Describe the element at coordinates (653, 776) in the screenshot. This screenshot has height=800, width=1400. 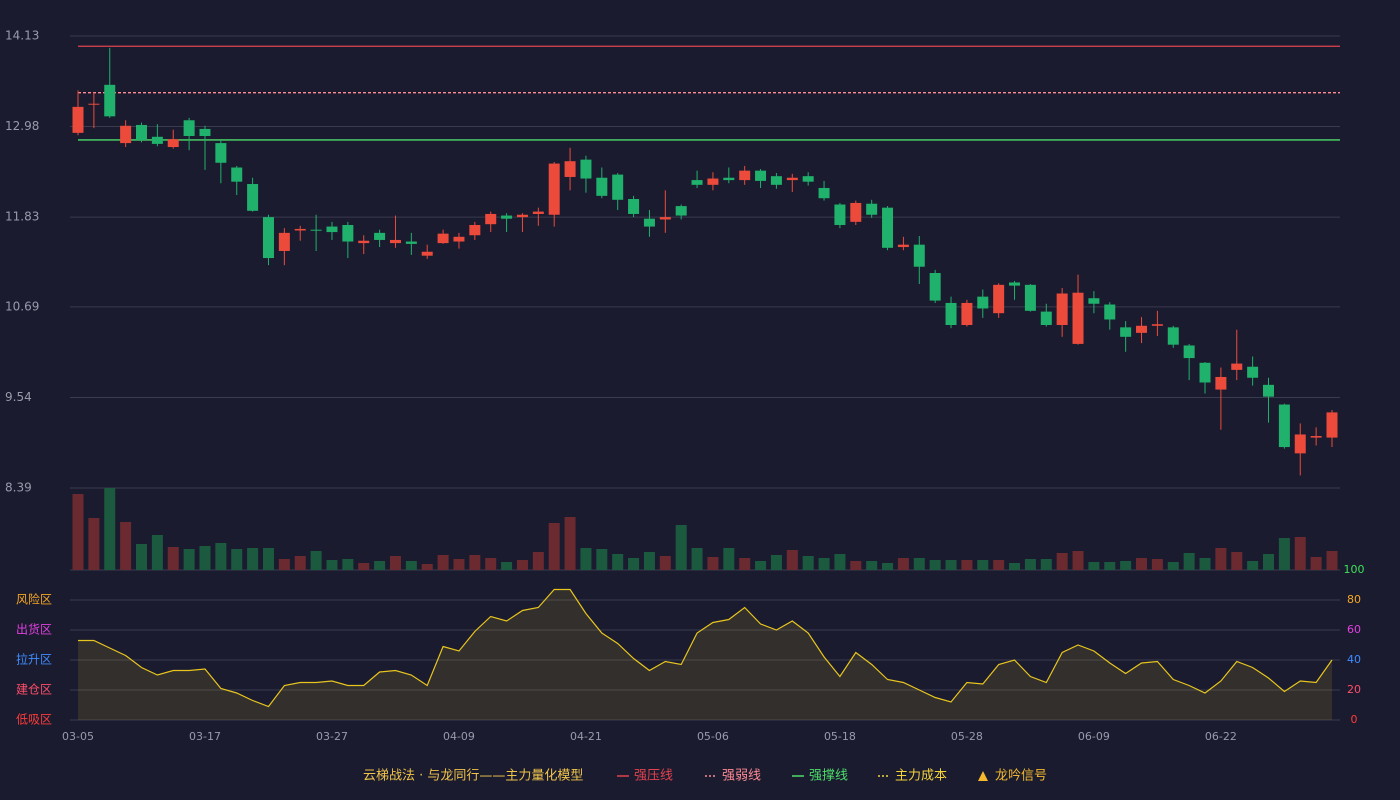
I see `legend-label: 强压线` at that location.